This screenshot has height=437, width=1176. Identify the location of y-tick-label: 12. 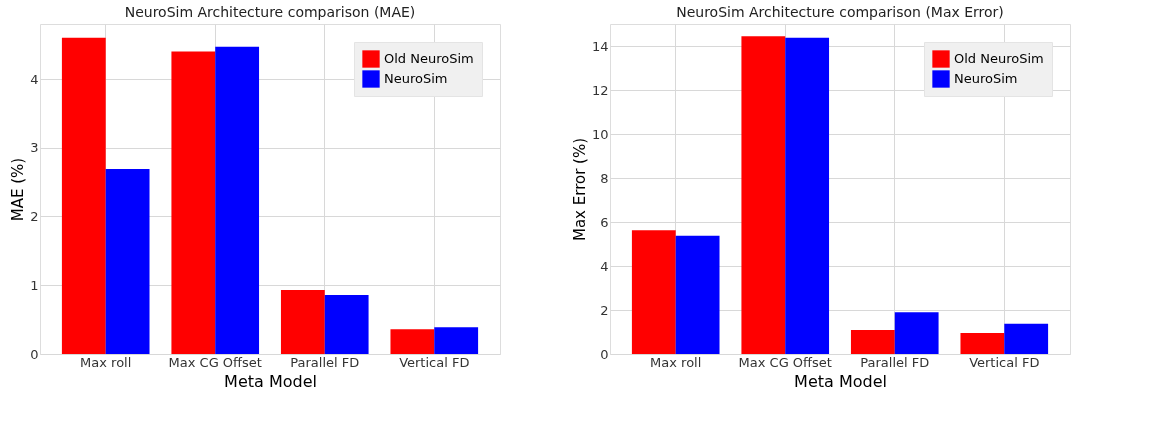
(600, 90).